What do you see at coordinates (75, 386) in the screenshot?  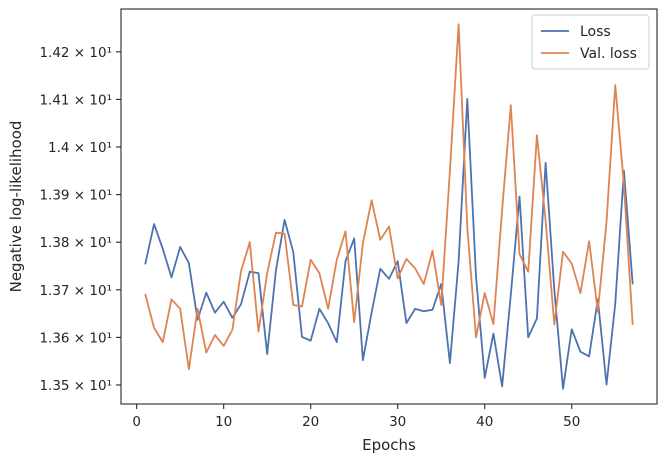 I see `y-tick-label: 1.35 × 10¹` at bounding box center [75, 386].